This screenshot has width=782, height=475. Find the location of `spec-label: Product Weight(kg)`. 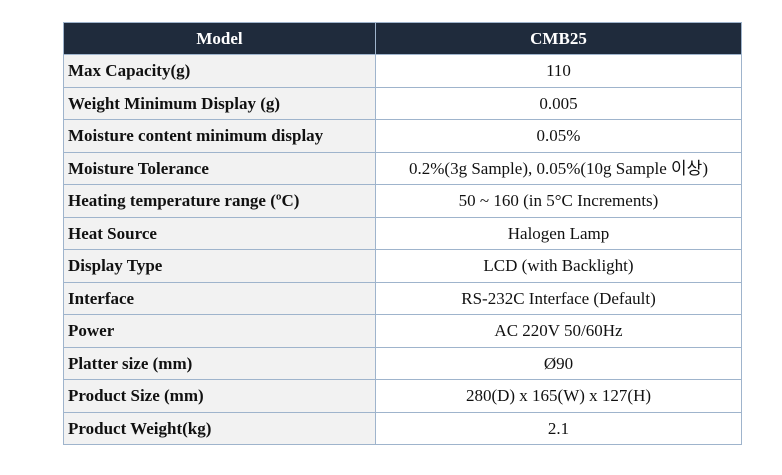

spec-label: Product Weight(kg) is located at coordinates (219, 428).